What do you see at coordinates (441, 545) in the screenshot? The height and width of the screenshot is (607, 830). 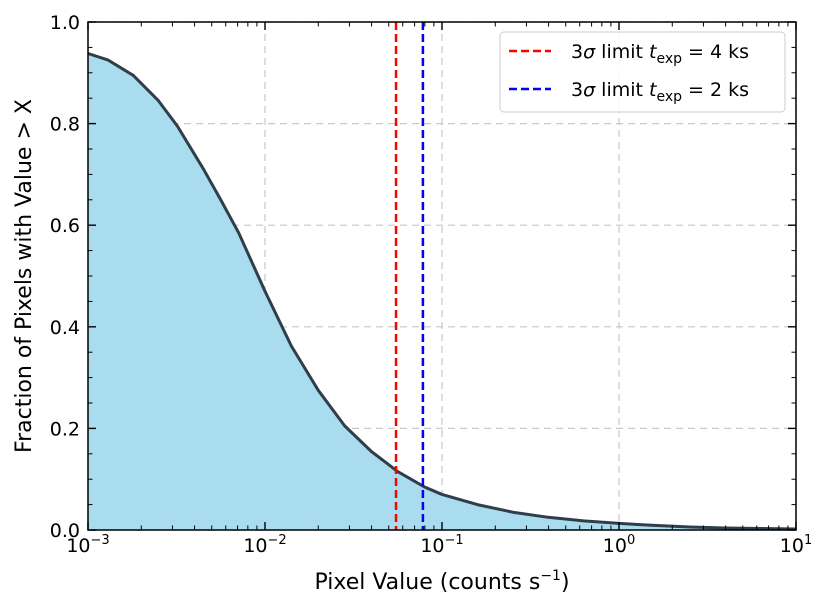 I see `x-tick-label: 10⁻¹` at bounding box center [441, 545].